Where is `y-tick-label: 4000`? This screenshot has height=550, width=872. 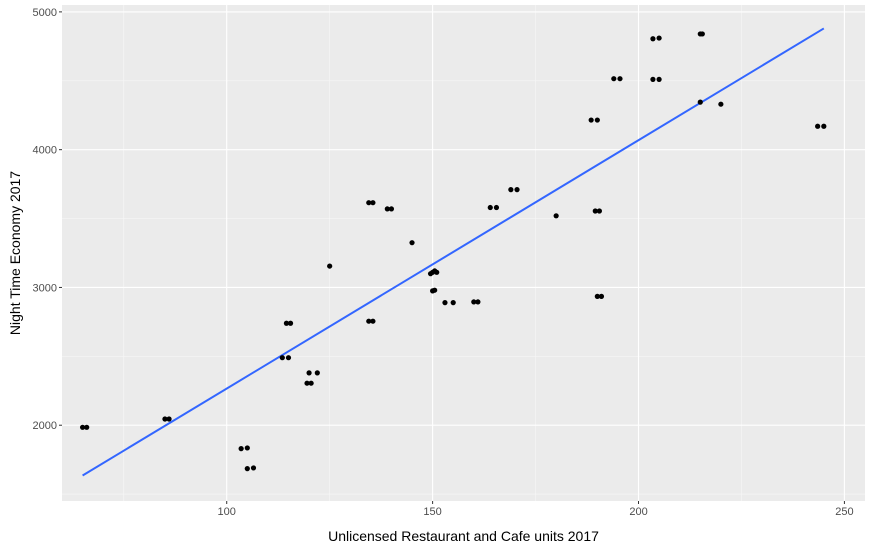 y-tick-label: 4000 is located at coordinates (45, 151).